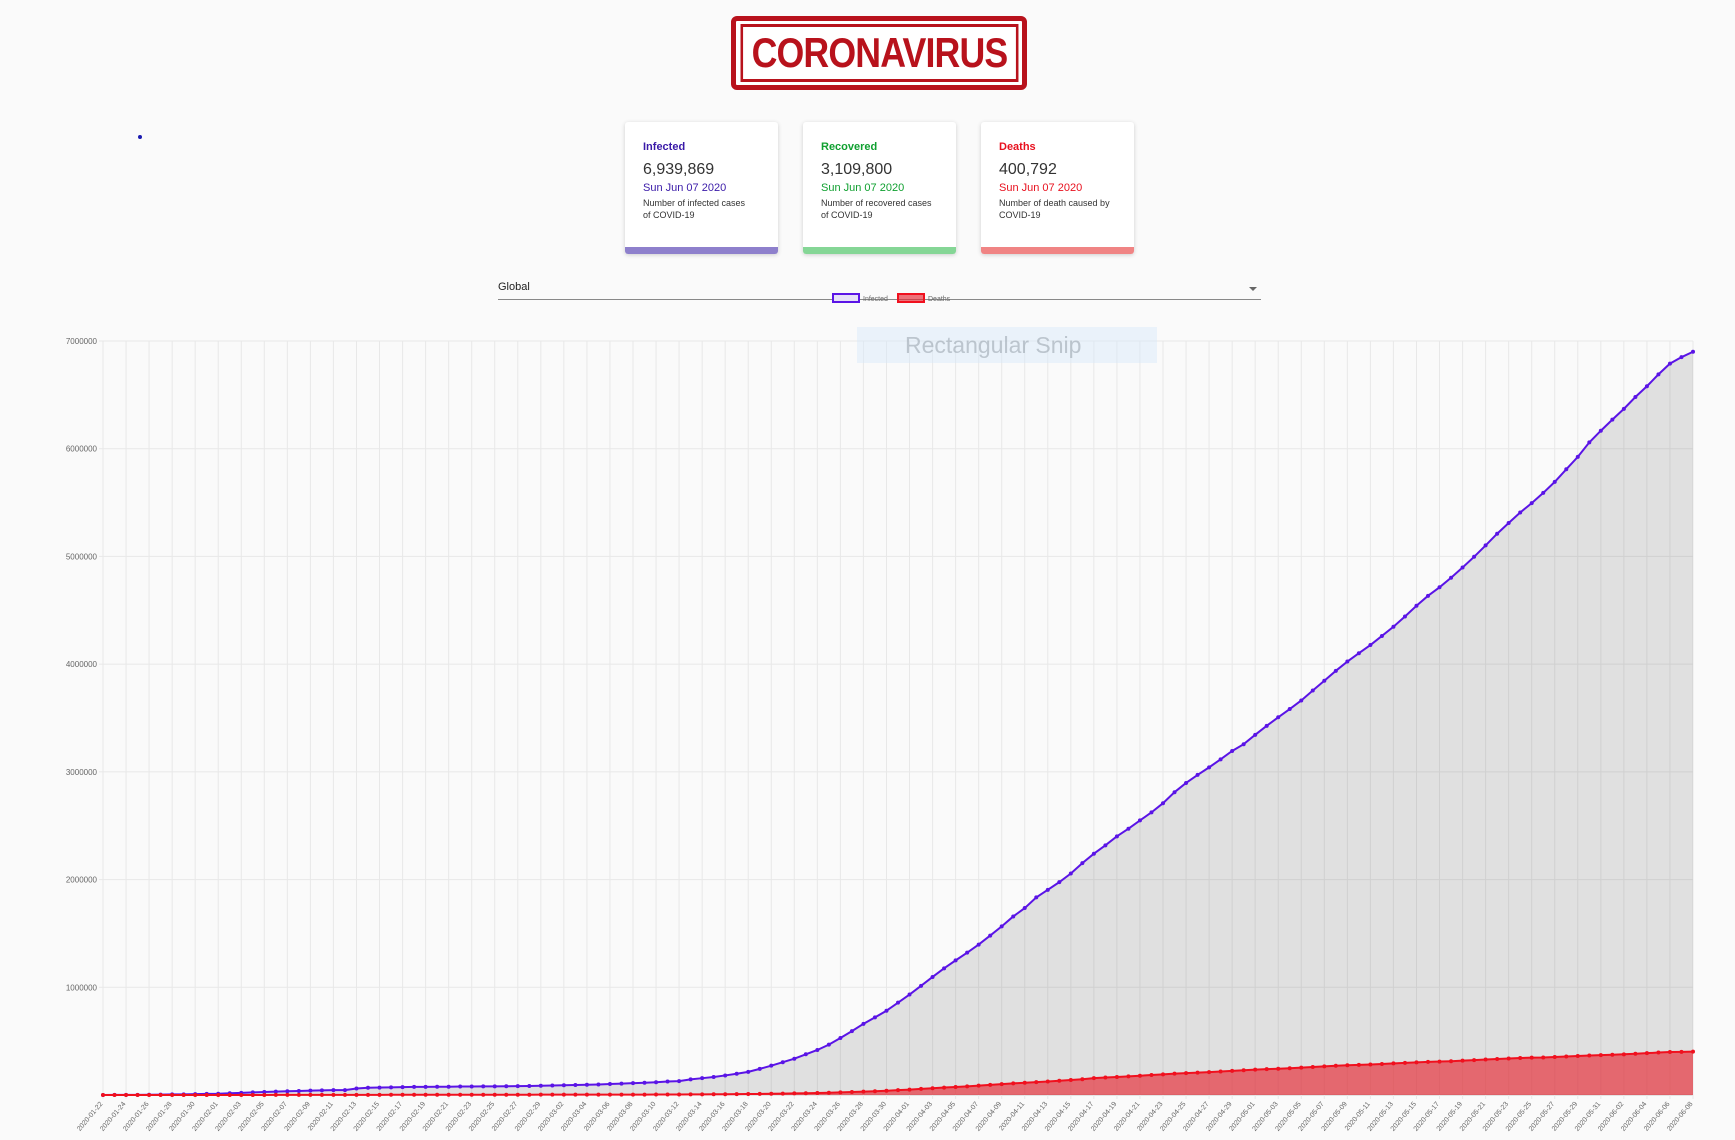  Describe the element at coordinates (911, 298) in the screenshot. I see `legend-swatch` at that location.